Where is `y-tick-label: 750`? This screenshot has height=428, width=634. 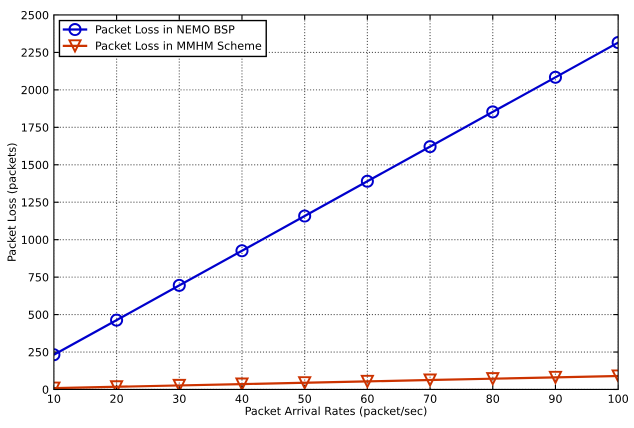 y-tick-label: 750 is located at coordinates (38, 277).